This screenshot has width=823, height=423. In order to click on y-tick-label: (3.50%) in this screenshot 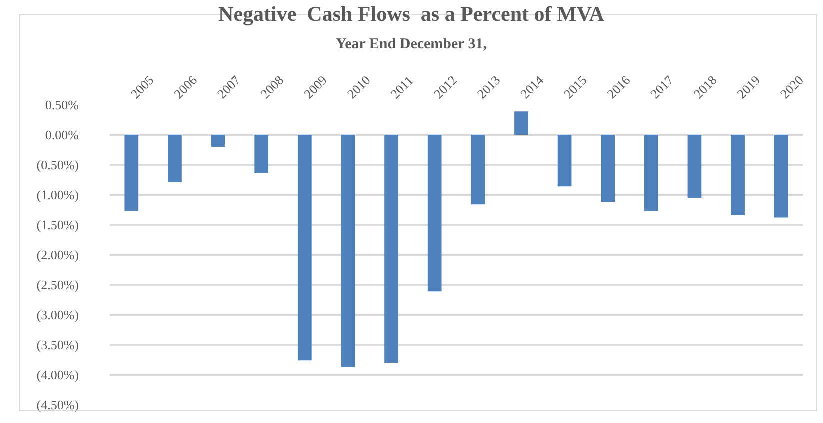, I will do `click(57, 345)`.